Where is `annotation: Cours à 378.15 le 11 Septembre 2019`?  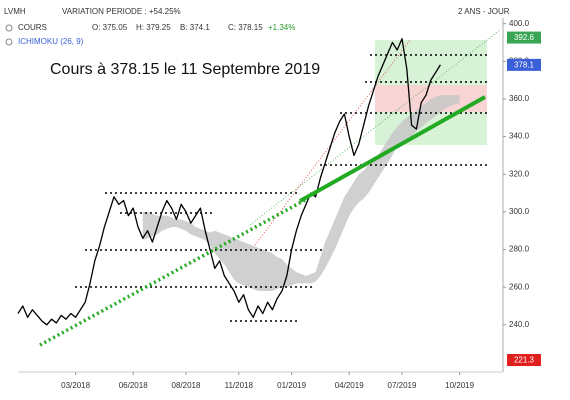
annotation: Cours à 378.15 le 11 Septembre 2019 is located at coordinates (185, 69).